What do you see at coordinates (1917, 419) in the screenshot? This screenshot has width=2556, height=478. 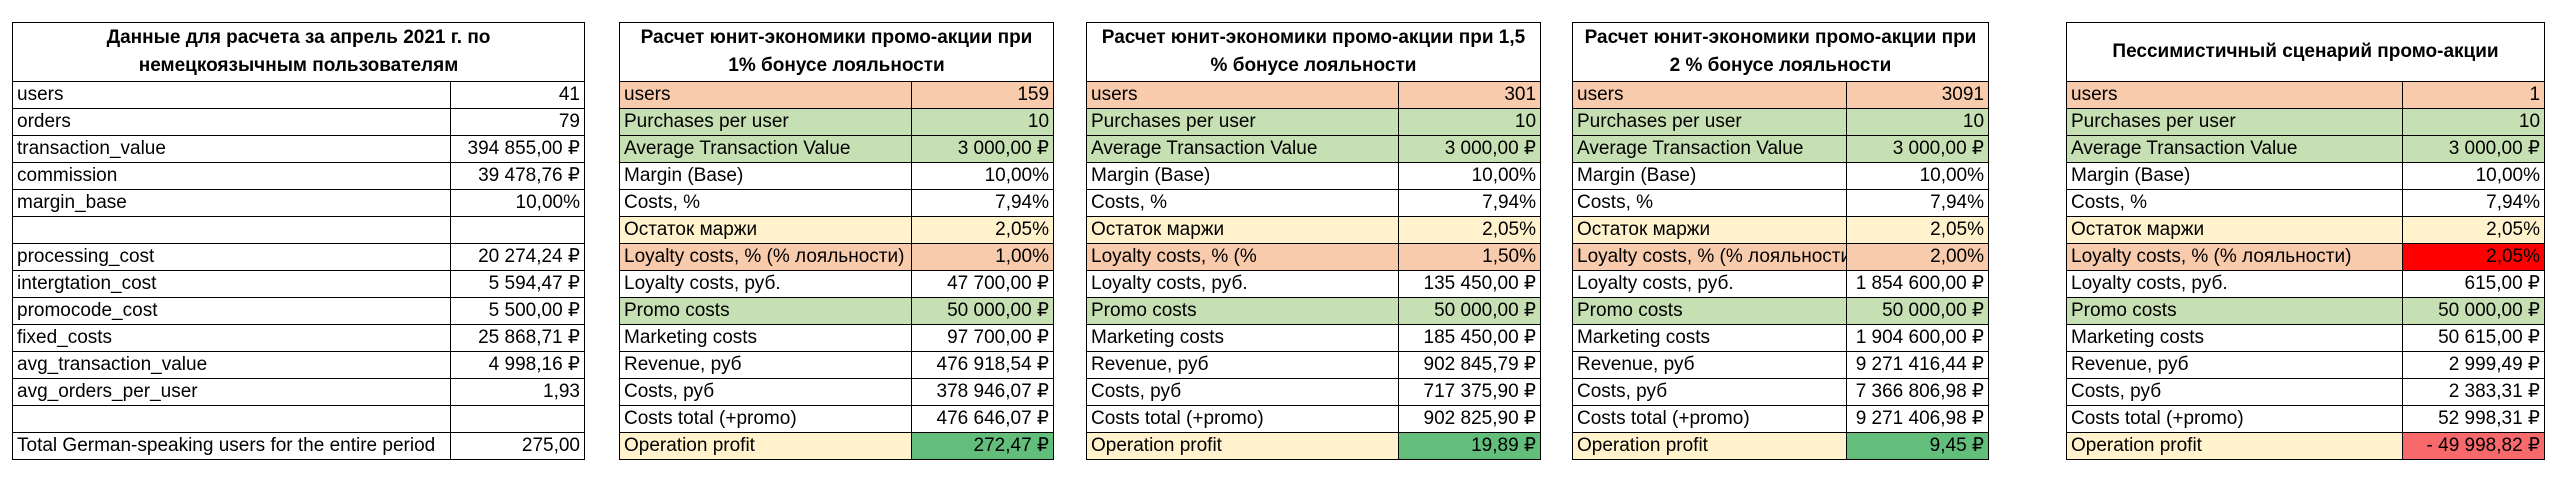 I see `row-value: 9 271 406,98 ₽` at bounding box center [1917, 419].